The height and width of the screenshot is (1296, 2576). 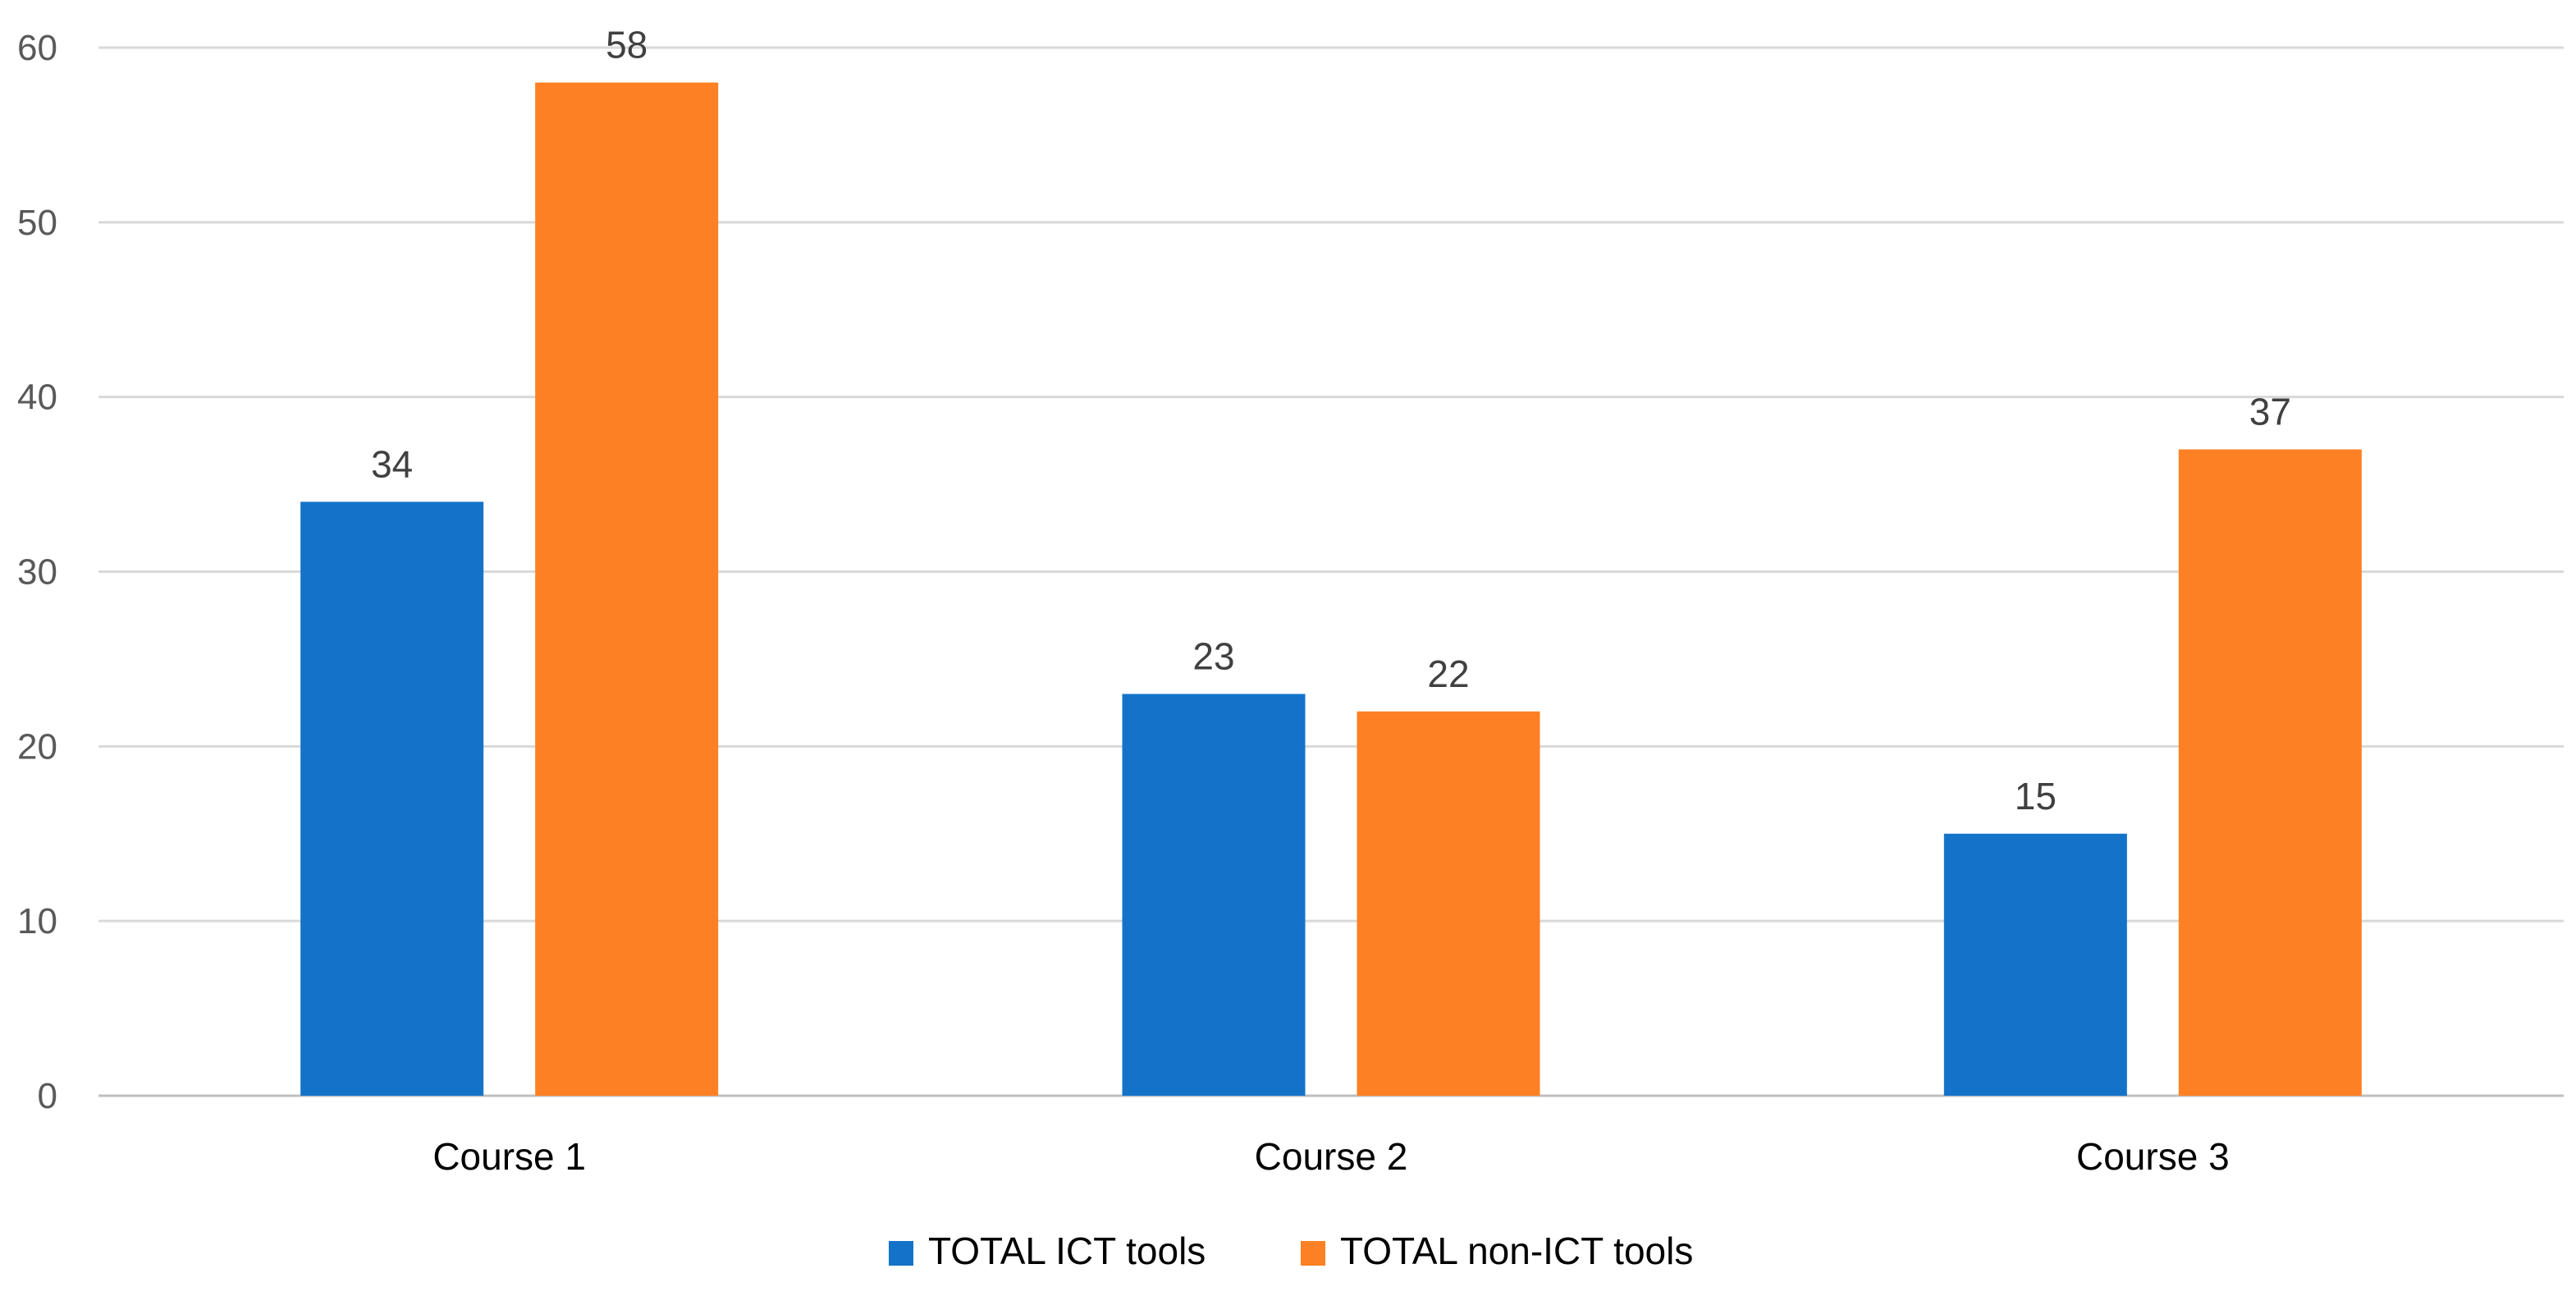 I want to click on y-tick-label: 0, so click(x=47, y=1096).